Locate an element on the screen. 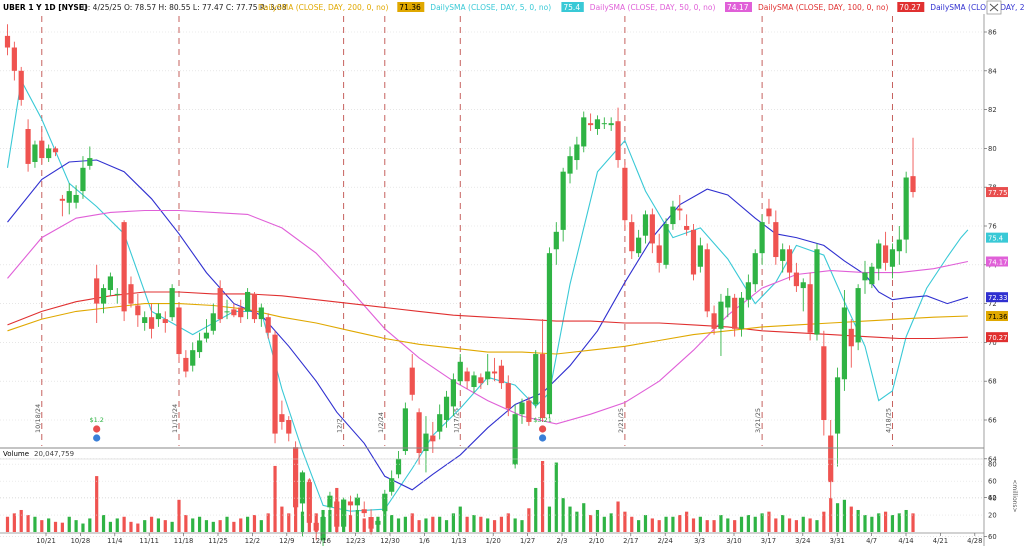 The height and width of the screenshot is (550, 1024). event-date-label: 1/17/25 is located at coordinates (456, 420).